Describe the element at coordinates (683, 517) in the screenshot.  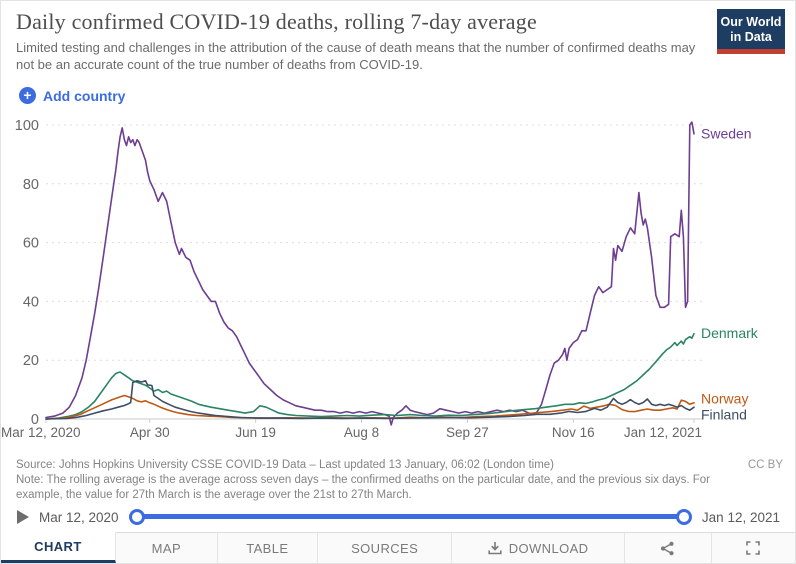
I see `slider-end-handle` at that location.